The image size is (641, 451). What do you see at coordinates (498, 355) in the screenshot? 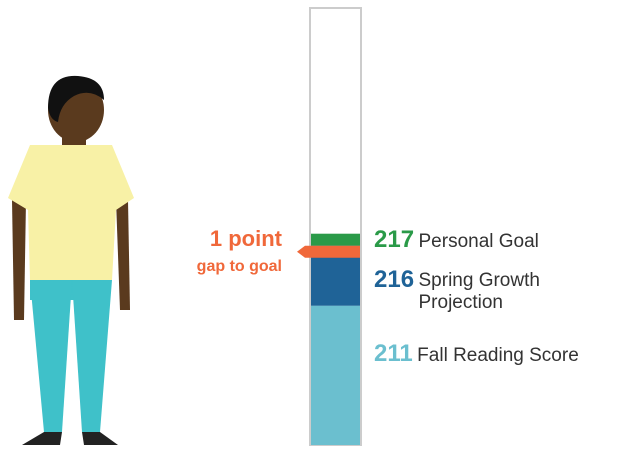
I see `legend-label: Fall Reading Score` at bounding box center [498, 355].